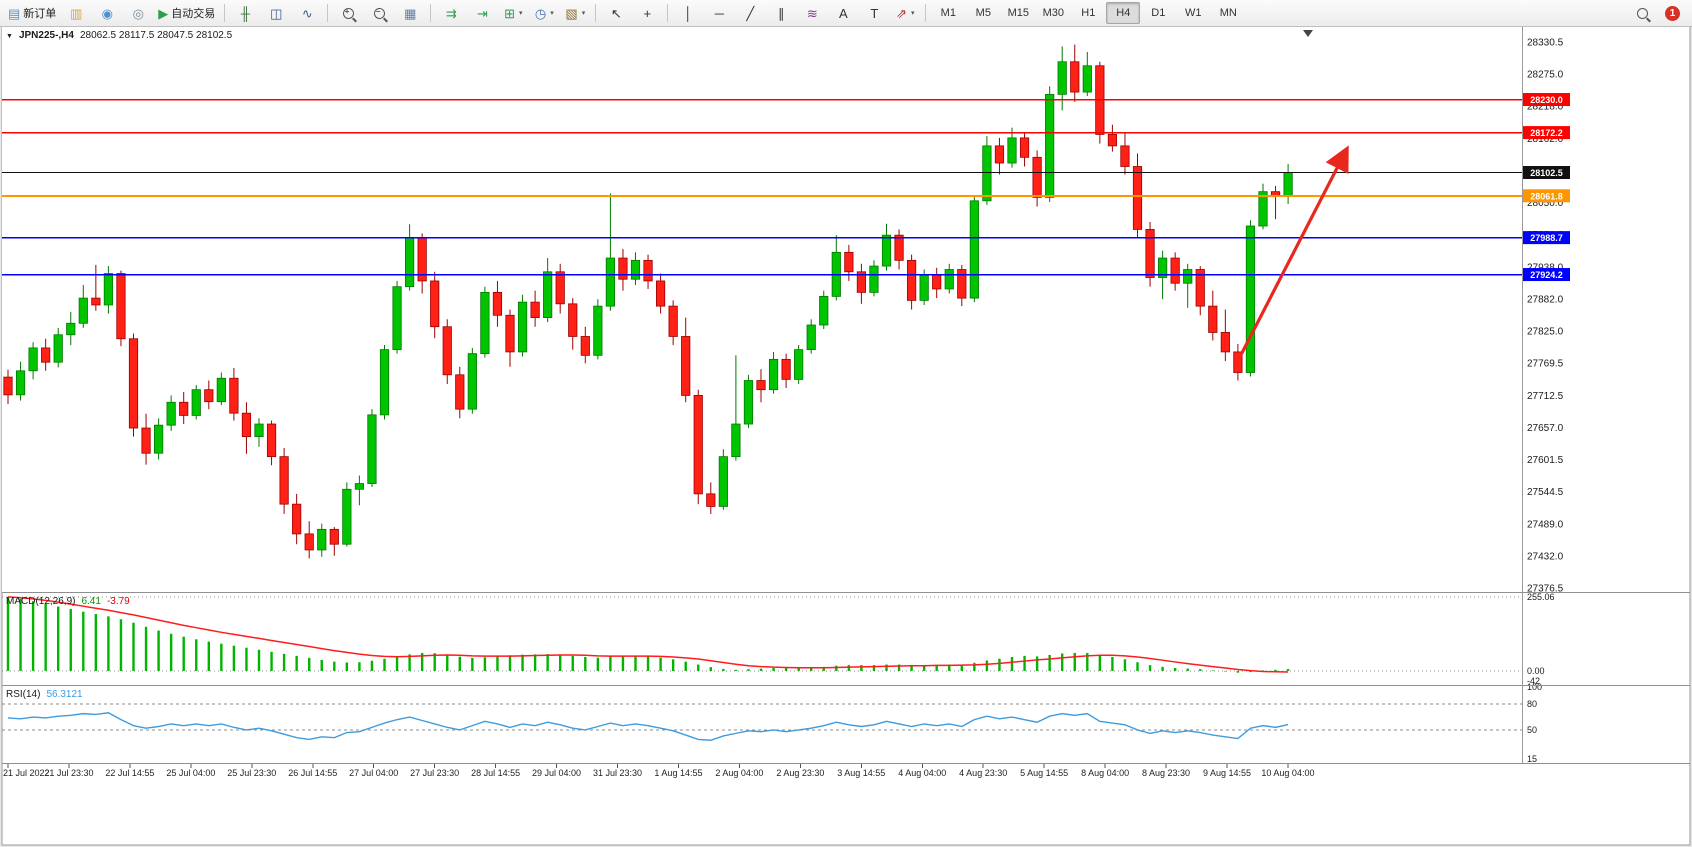 This screenshot has width=1692, height=847. Describe the element at coordinates (781, 13) in the screenshot. I see `equidistant-channel-button: ∥` at that location.